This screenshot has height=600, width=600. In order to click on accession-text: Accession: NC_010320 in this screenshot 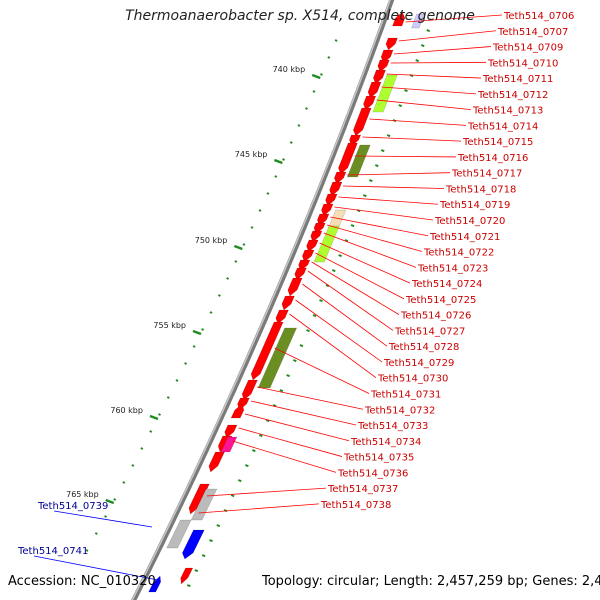, I will do `click(82, 581)`.